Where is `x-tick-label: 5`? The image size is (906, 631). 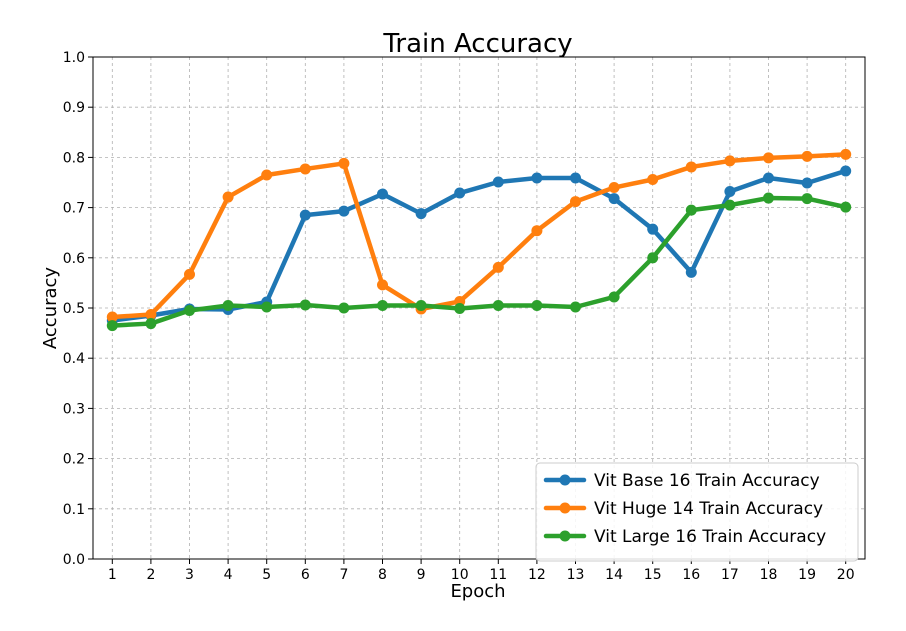 x-tick-label: 5 is located at coordinates (266, 575).